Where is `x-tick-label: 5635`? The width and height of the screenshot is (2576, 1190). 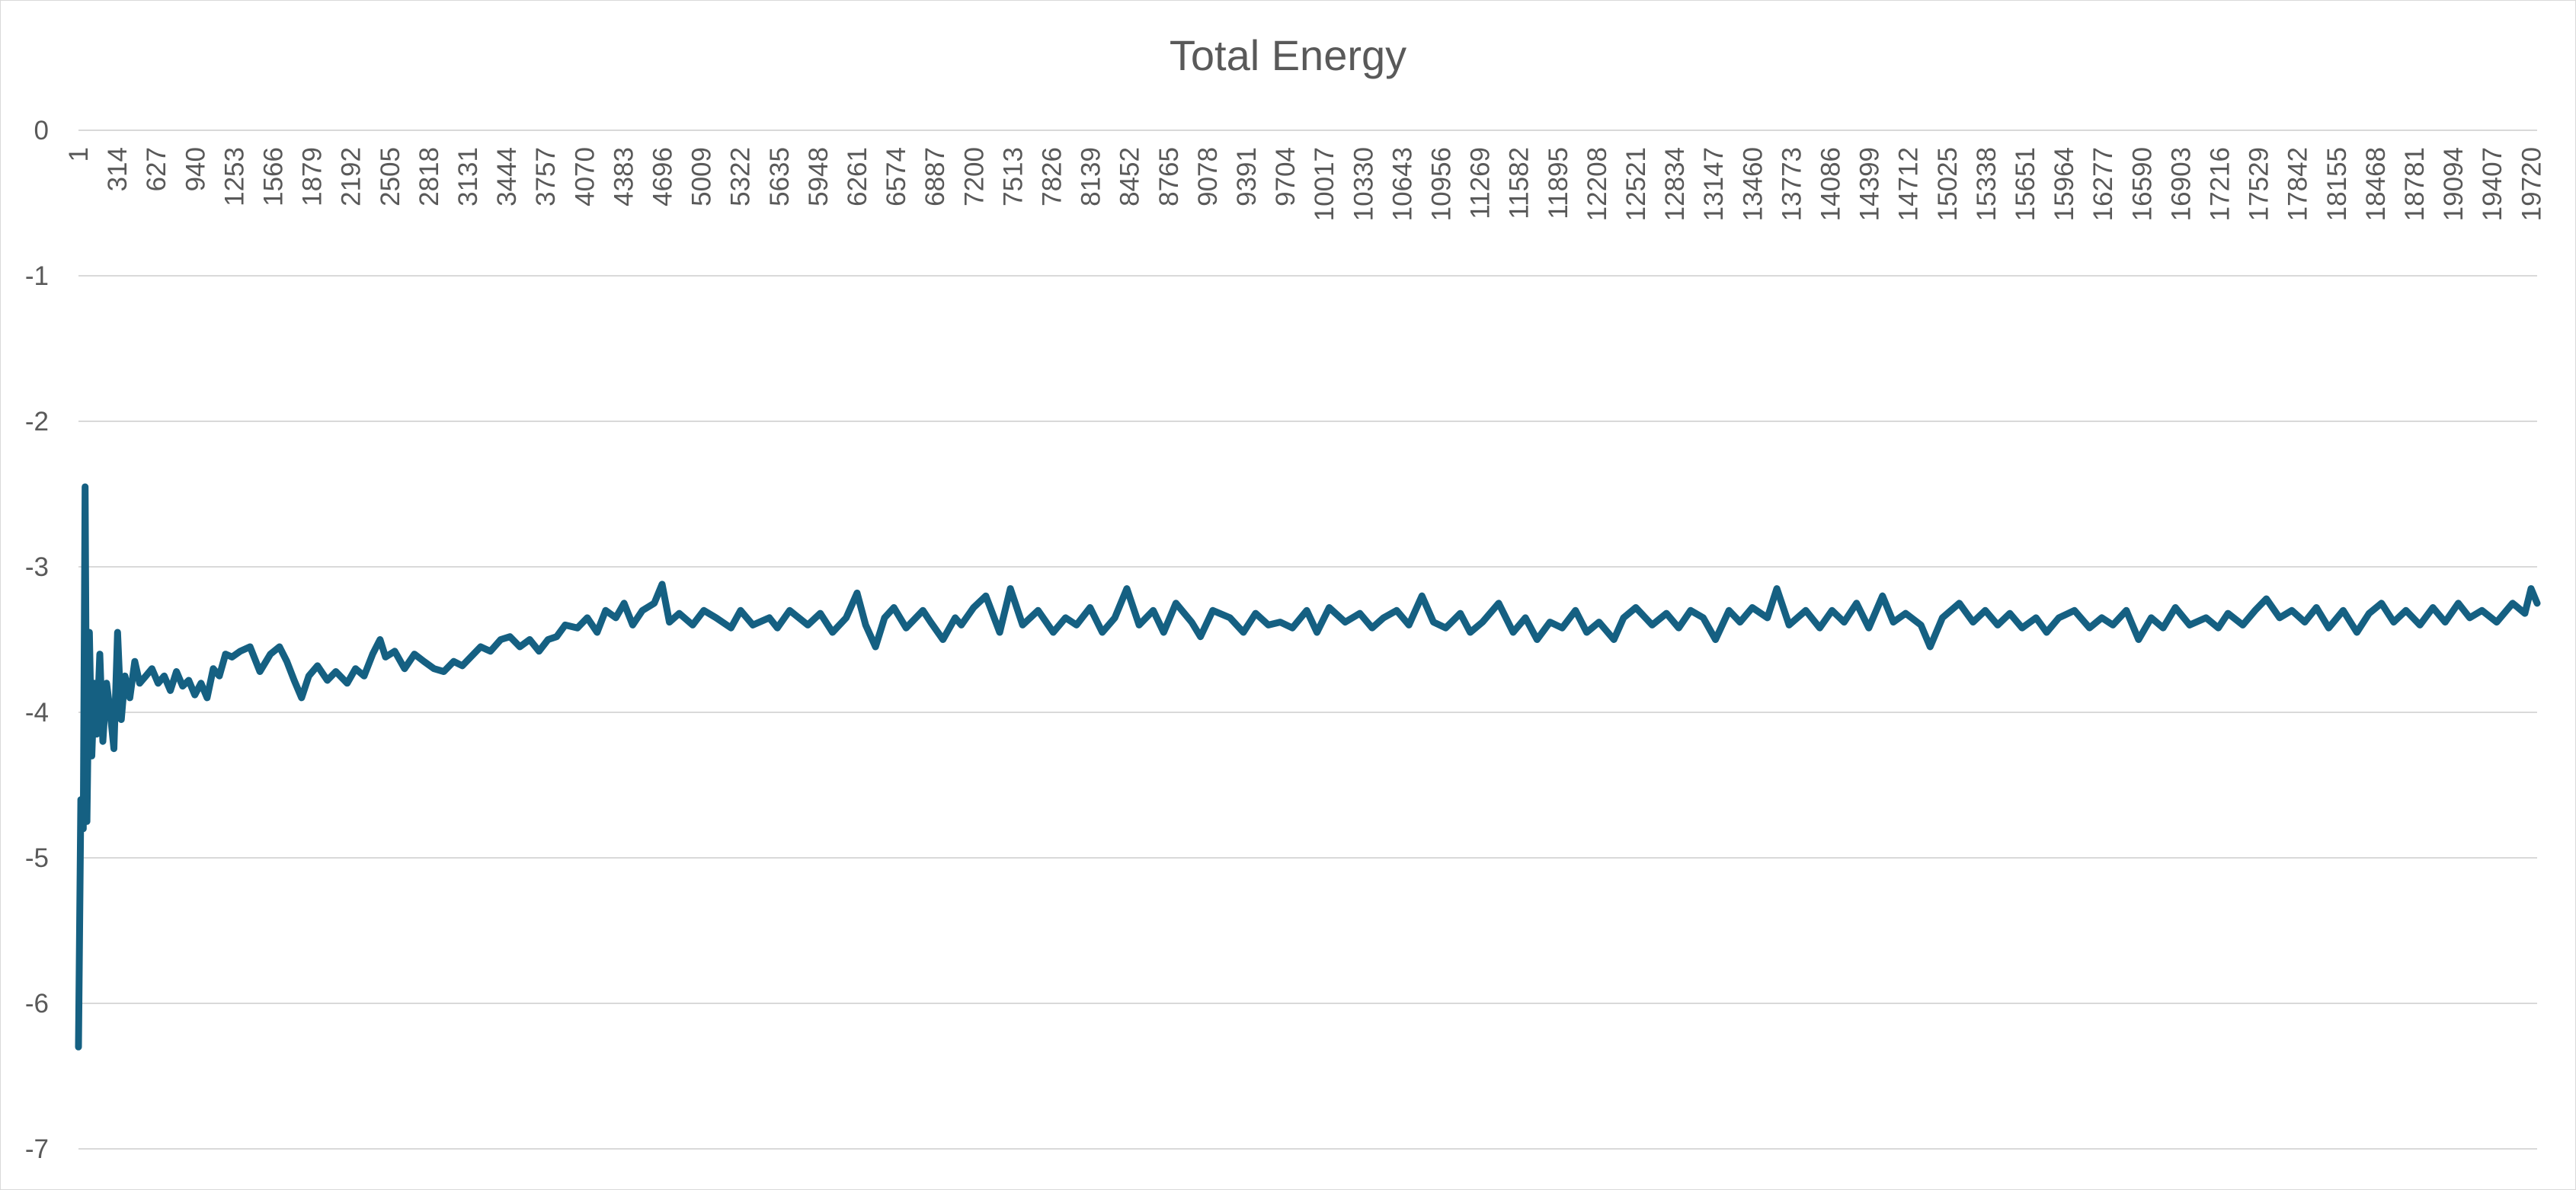
x-tick-label: 5635 is located at coordinates (780, 176).